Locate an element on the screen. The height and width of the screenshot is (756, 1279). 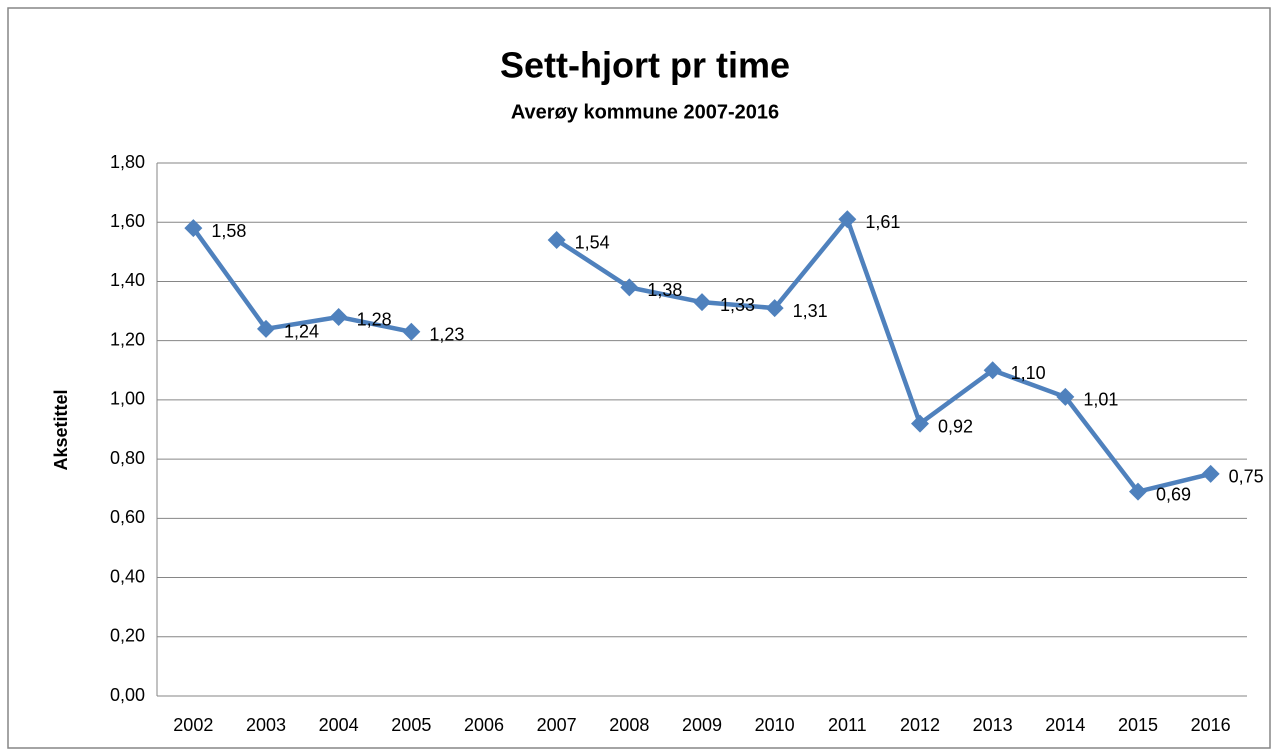
data-label: 1,24 is located at coordinates (301, 332).